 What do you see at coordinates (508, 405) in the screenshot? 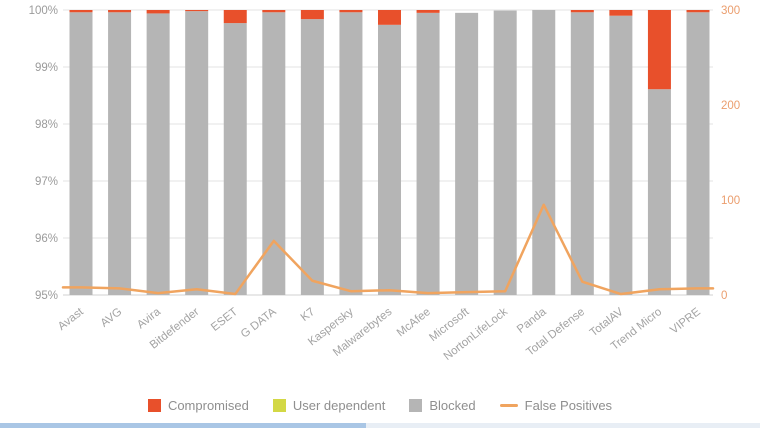
I see `legend-swatch-false-positives` at bounding box center [508, 405].